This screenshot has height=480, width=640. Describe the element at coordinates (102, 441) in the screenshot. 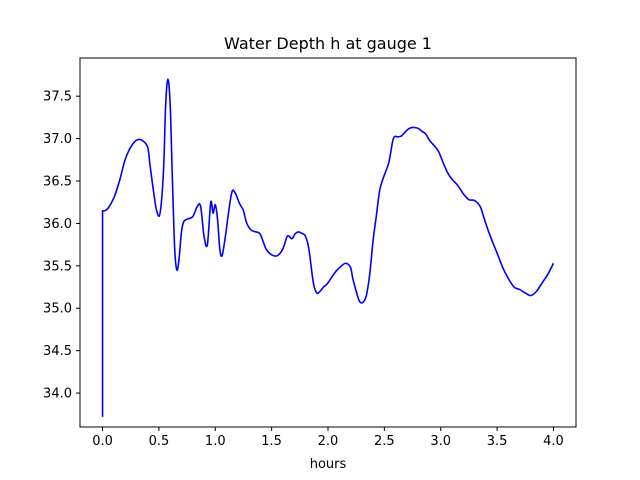

I see `x-tick-label: 0.0` at that location.